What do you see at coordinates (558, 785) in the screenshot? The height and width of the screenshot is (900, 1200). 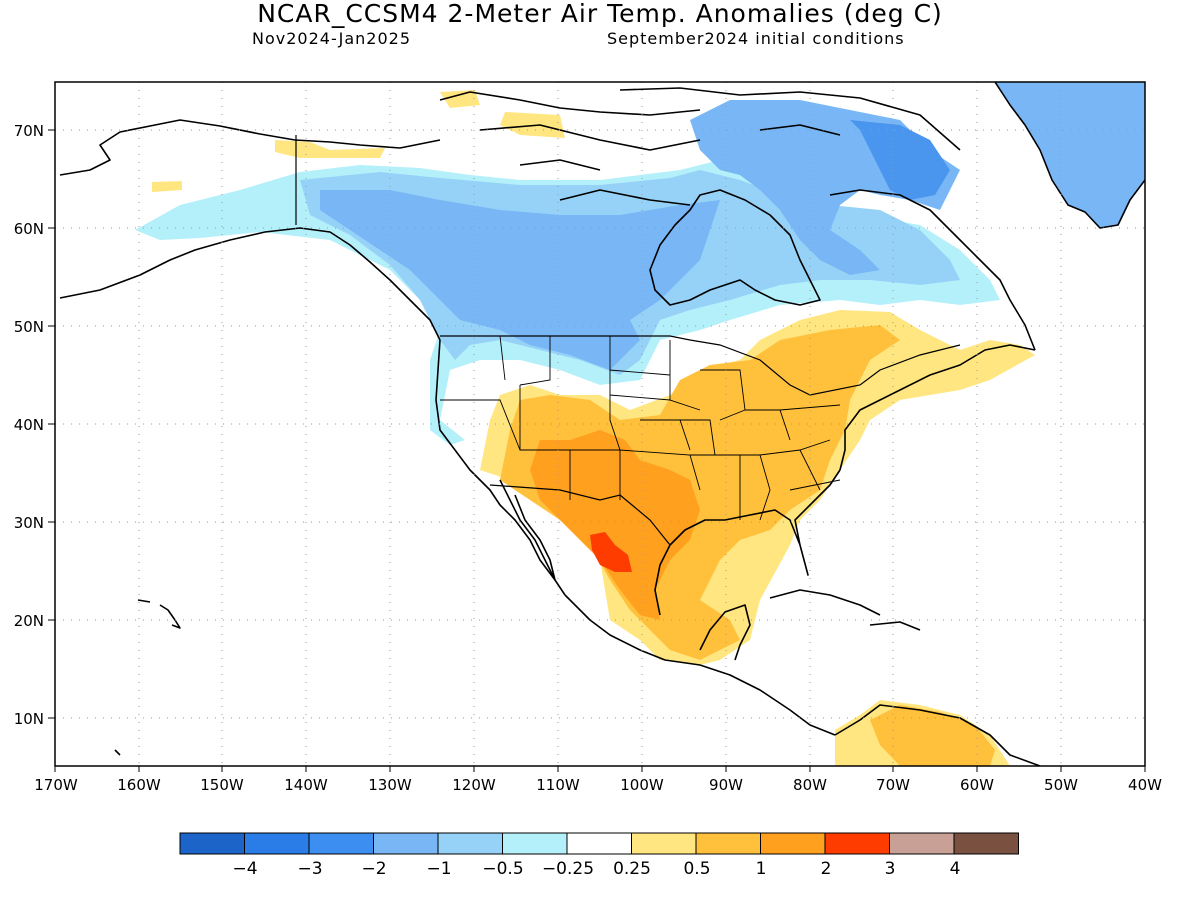 I see `lon-label-110w: 110W` at bounding box center [558, 785].